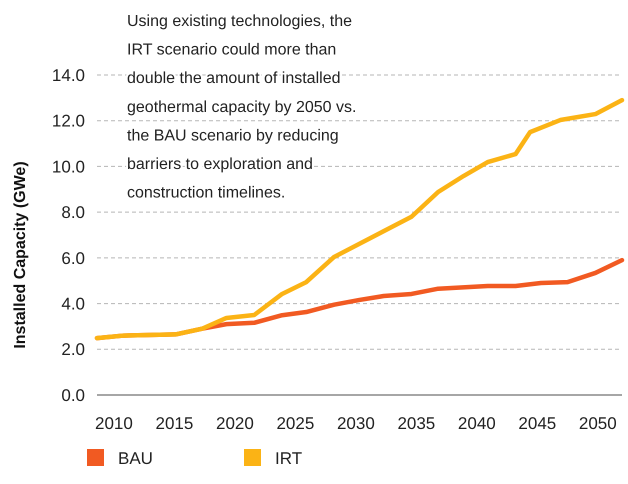  I want to click on x-tick-label: 2040, so click(477, 423).